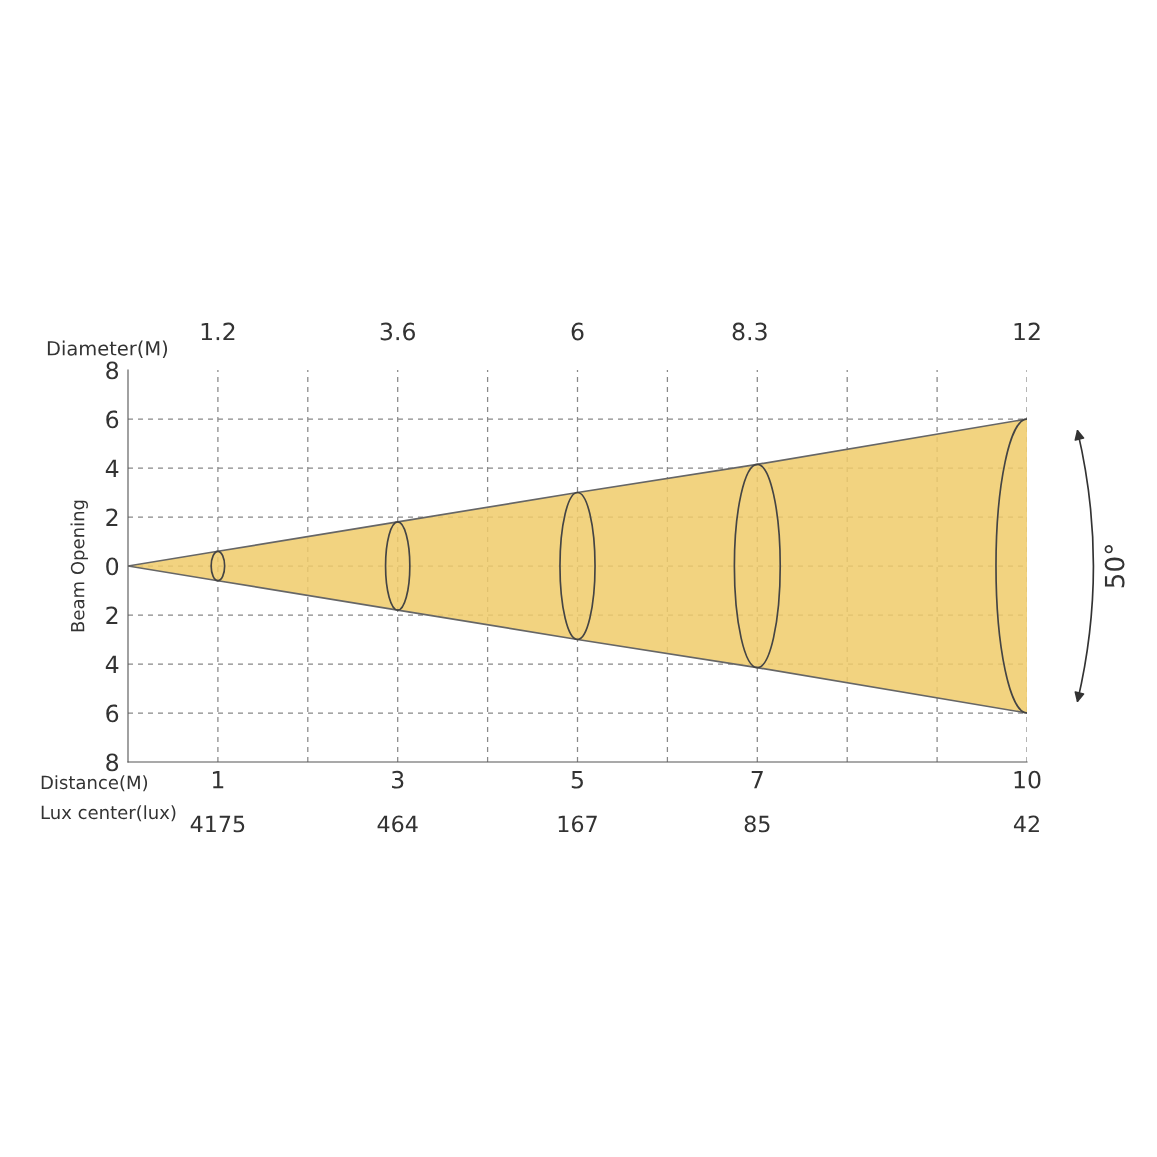 The image size is (1157, 1157). I want to click on x-tick-label: 1, so click(218, 780).